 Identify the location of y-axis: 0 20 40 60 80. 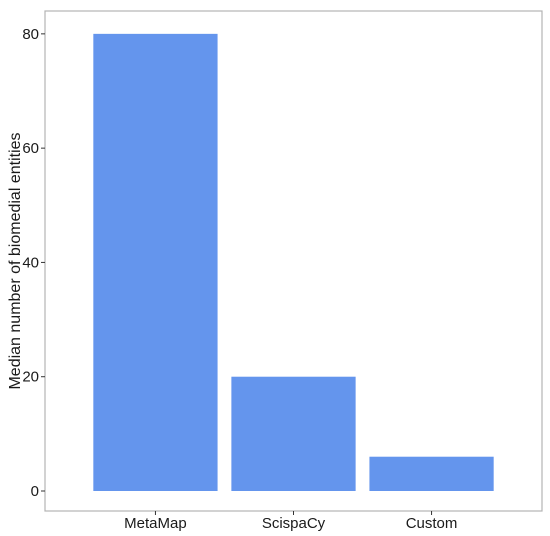
(33, 263).